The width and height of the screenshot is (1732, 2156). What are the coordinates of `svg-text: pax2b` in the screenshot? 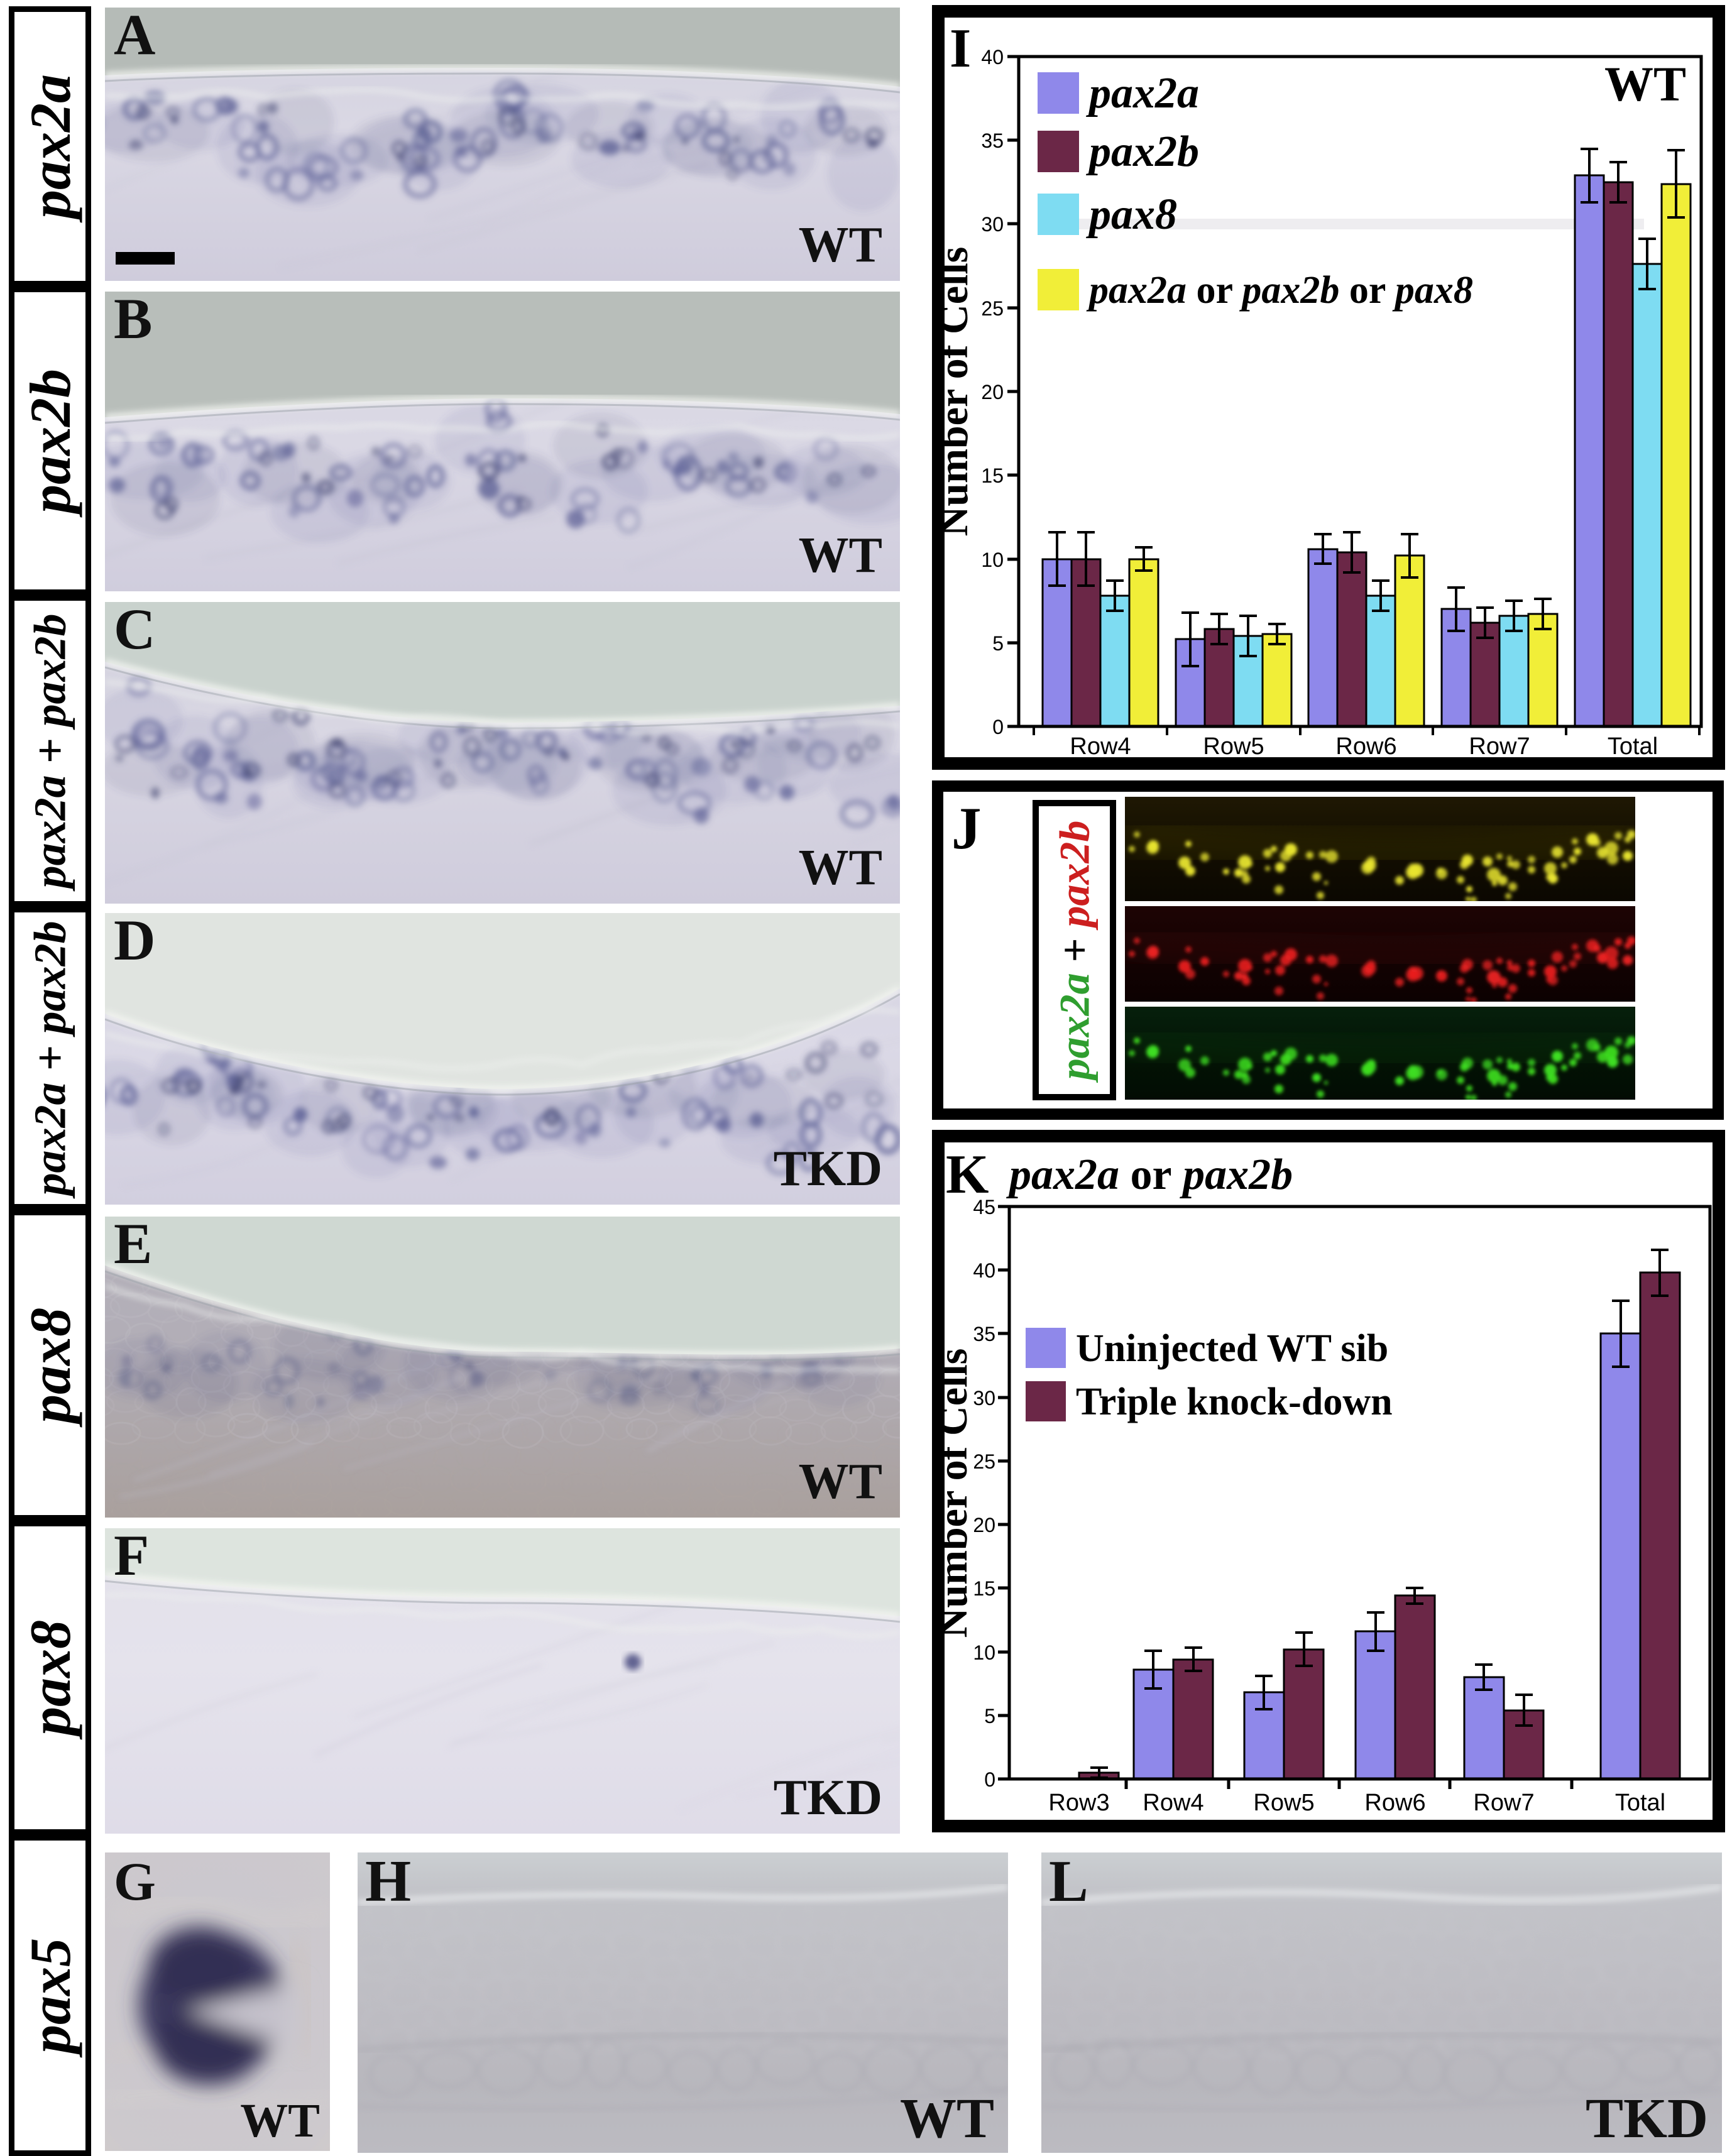 It's located at (1142, 152).